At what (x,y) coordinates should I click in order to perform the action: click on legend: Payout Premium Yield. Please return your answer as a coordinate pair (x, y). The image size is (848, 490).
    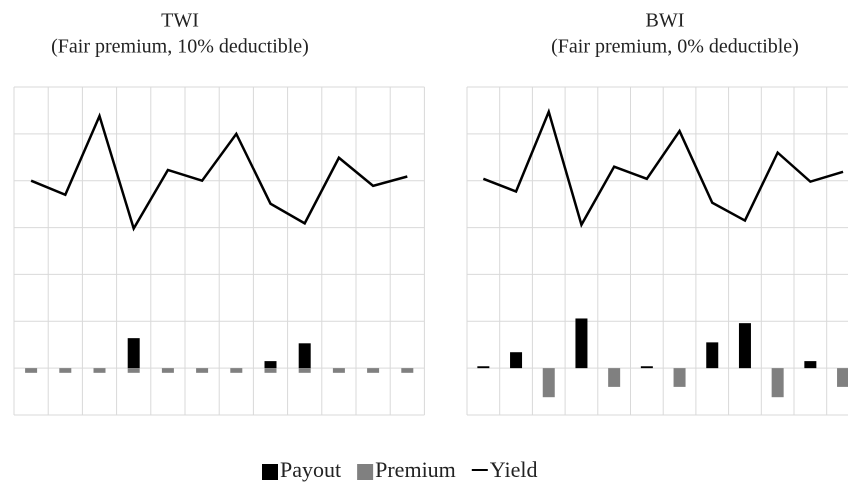
    Looking at the image, I should click on (399, 469).